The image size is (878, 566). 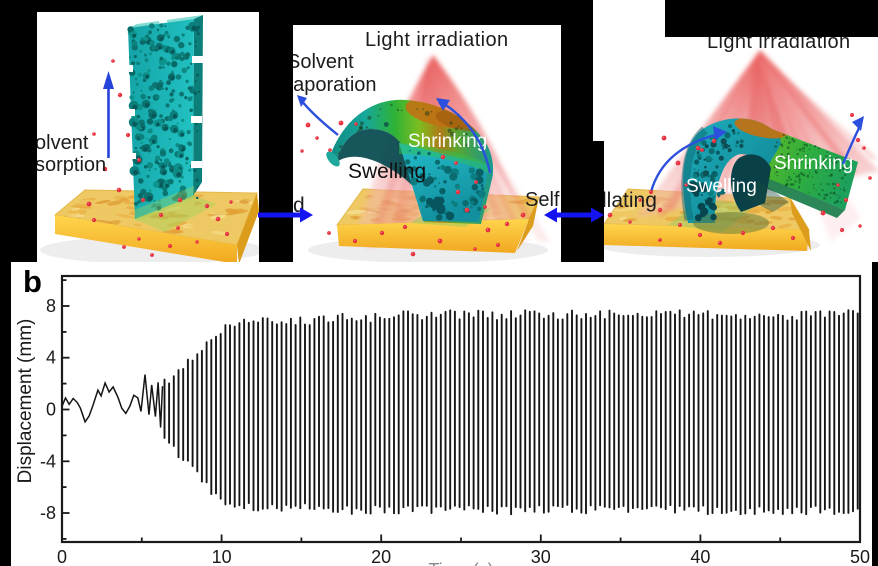 What do you see at coordinates (323, 62) in the screenshot?
I see `svg-text: Solvent` at bounding box center [323, 62].